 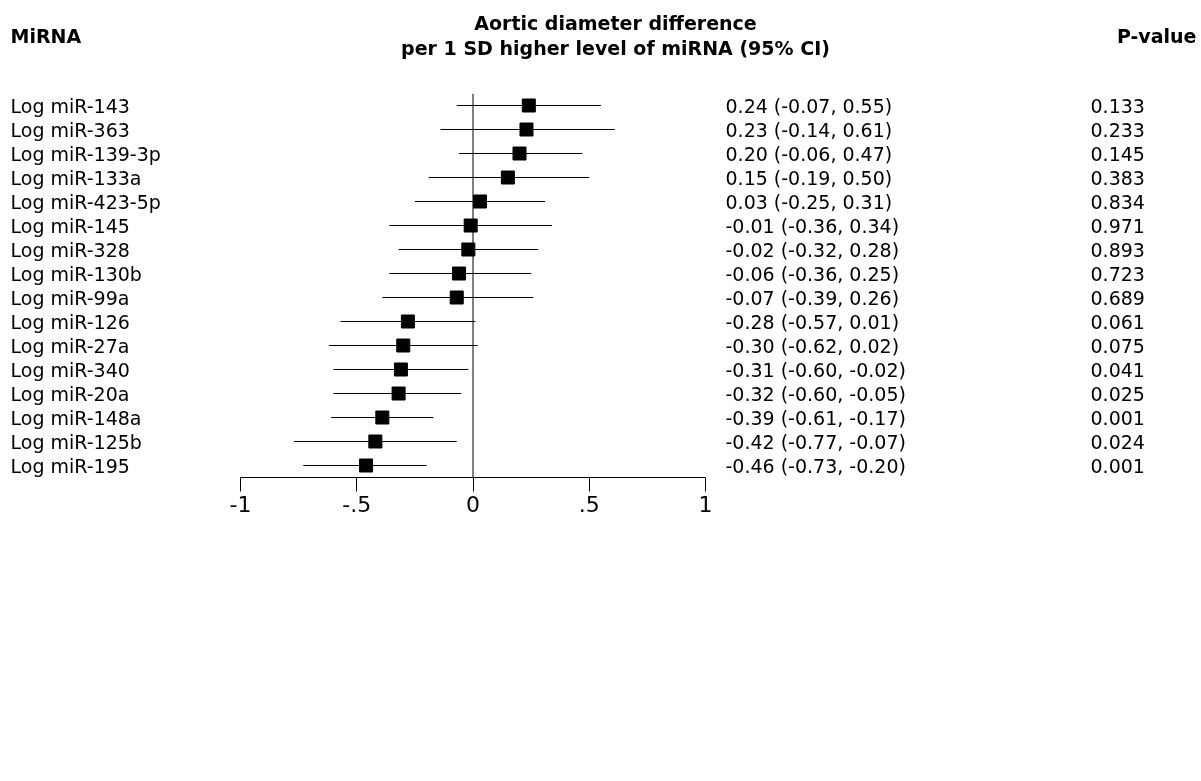 I want to click on y-tick-label: Log miR-143, so click(x=70, y=105).